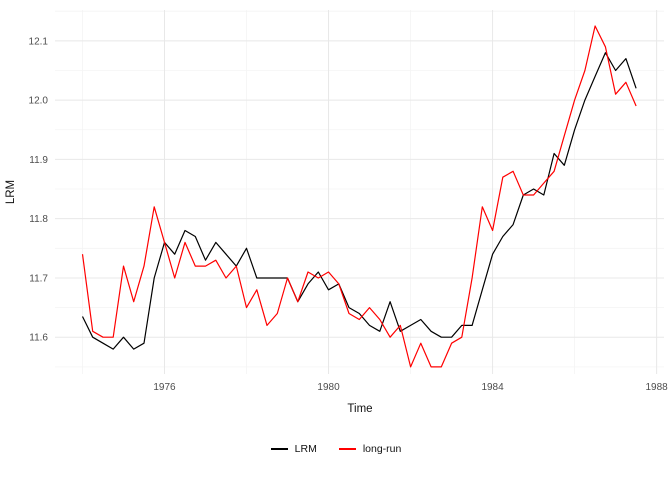 Image resolution: width=672 pixels, height=480 pixels. What do you see at coordinates (336, 449) in the screenshot?
I see `chart-legend: LRM long-run` at bounding box center [336, 449].